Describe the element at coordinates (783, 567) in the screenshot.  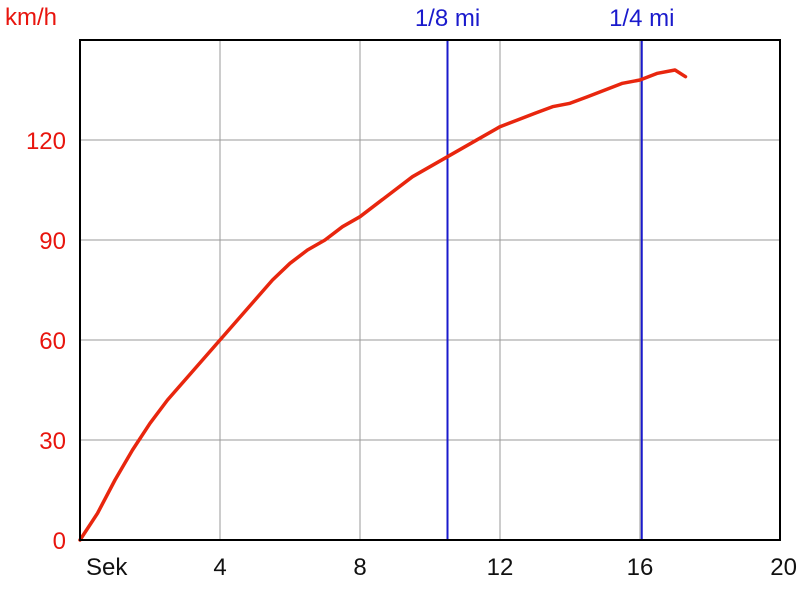
I see `x-tick-label: 20` at that location.